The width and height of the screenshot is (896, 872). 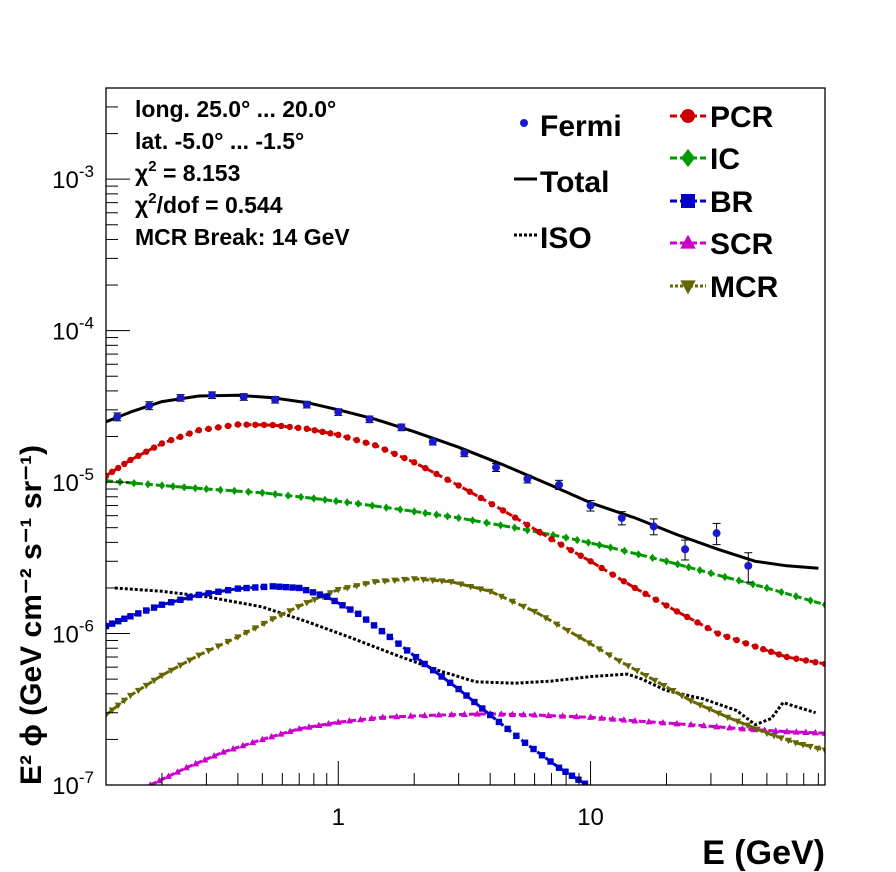 I want to click on legend-label: Fermi, so click(x=581, y=126).